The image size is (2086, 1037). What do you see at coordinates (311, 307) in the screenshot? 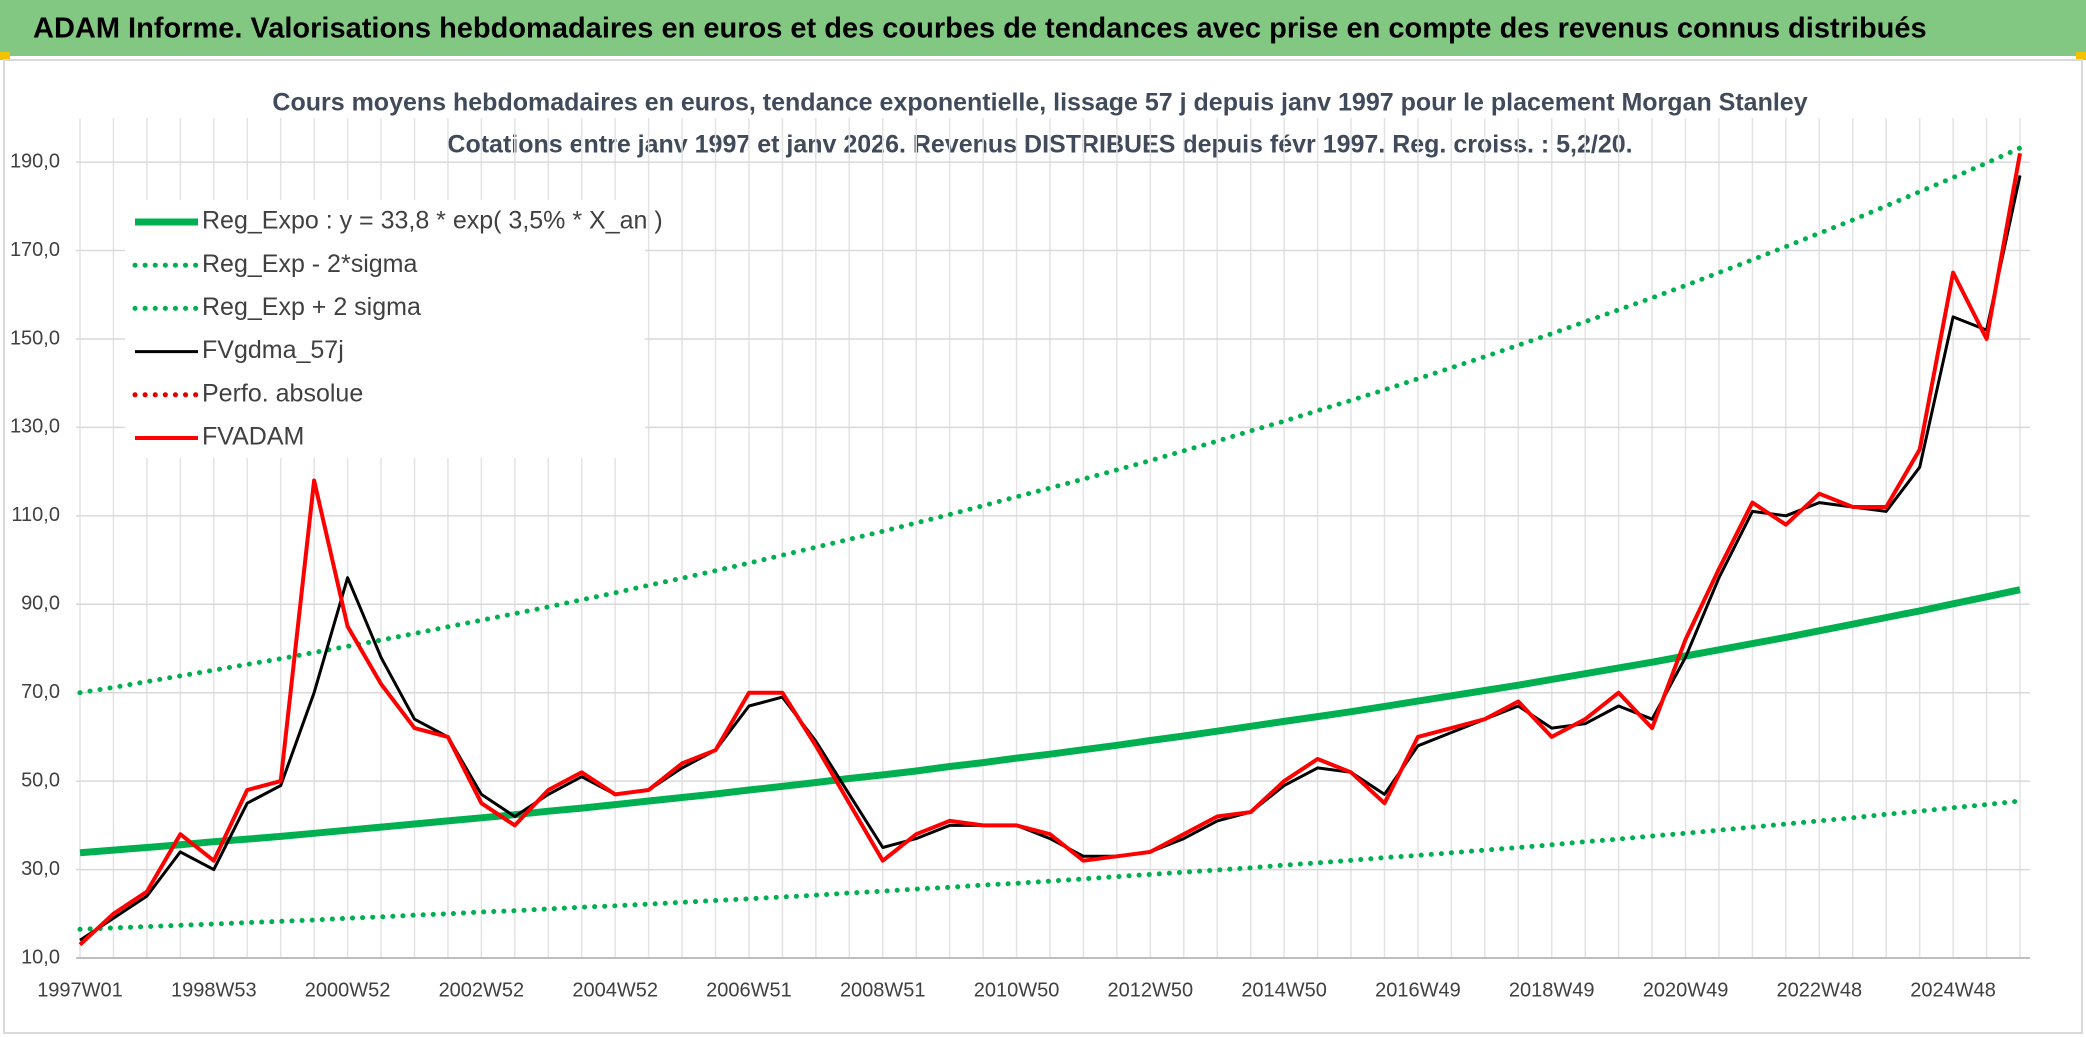
I see `legend-label: Reg_Exp + 2 sigma` at bounding box center [311, 307].